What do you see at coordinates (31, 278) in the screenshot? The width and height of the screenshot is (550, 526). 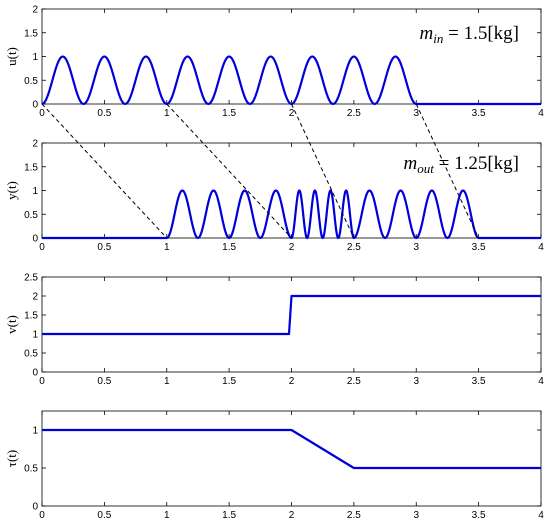 I see `y-tick-label: 2.5` at bounding box center [31, 278].